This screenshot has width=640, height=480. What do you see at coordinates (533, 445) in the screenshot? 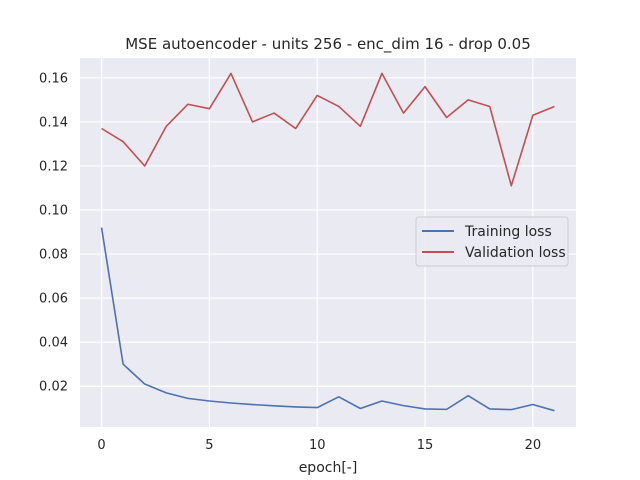
I see `x-tick-label: 20` at bounding box center [533, 445].